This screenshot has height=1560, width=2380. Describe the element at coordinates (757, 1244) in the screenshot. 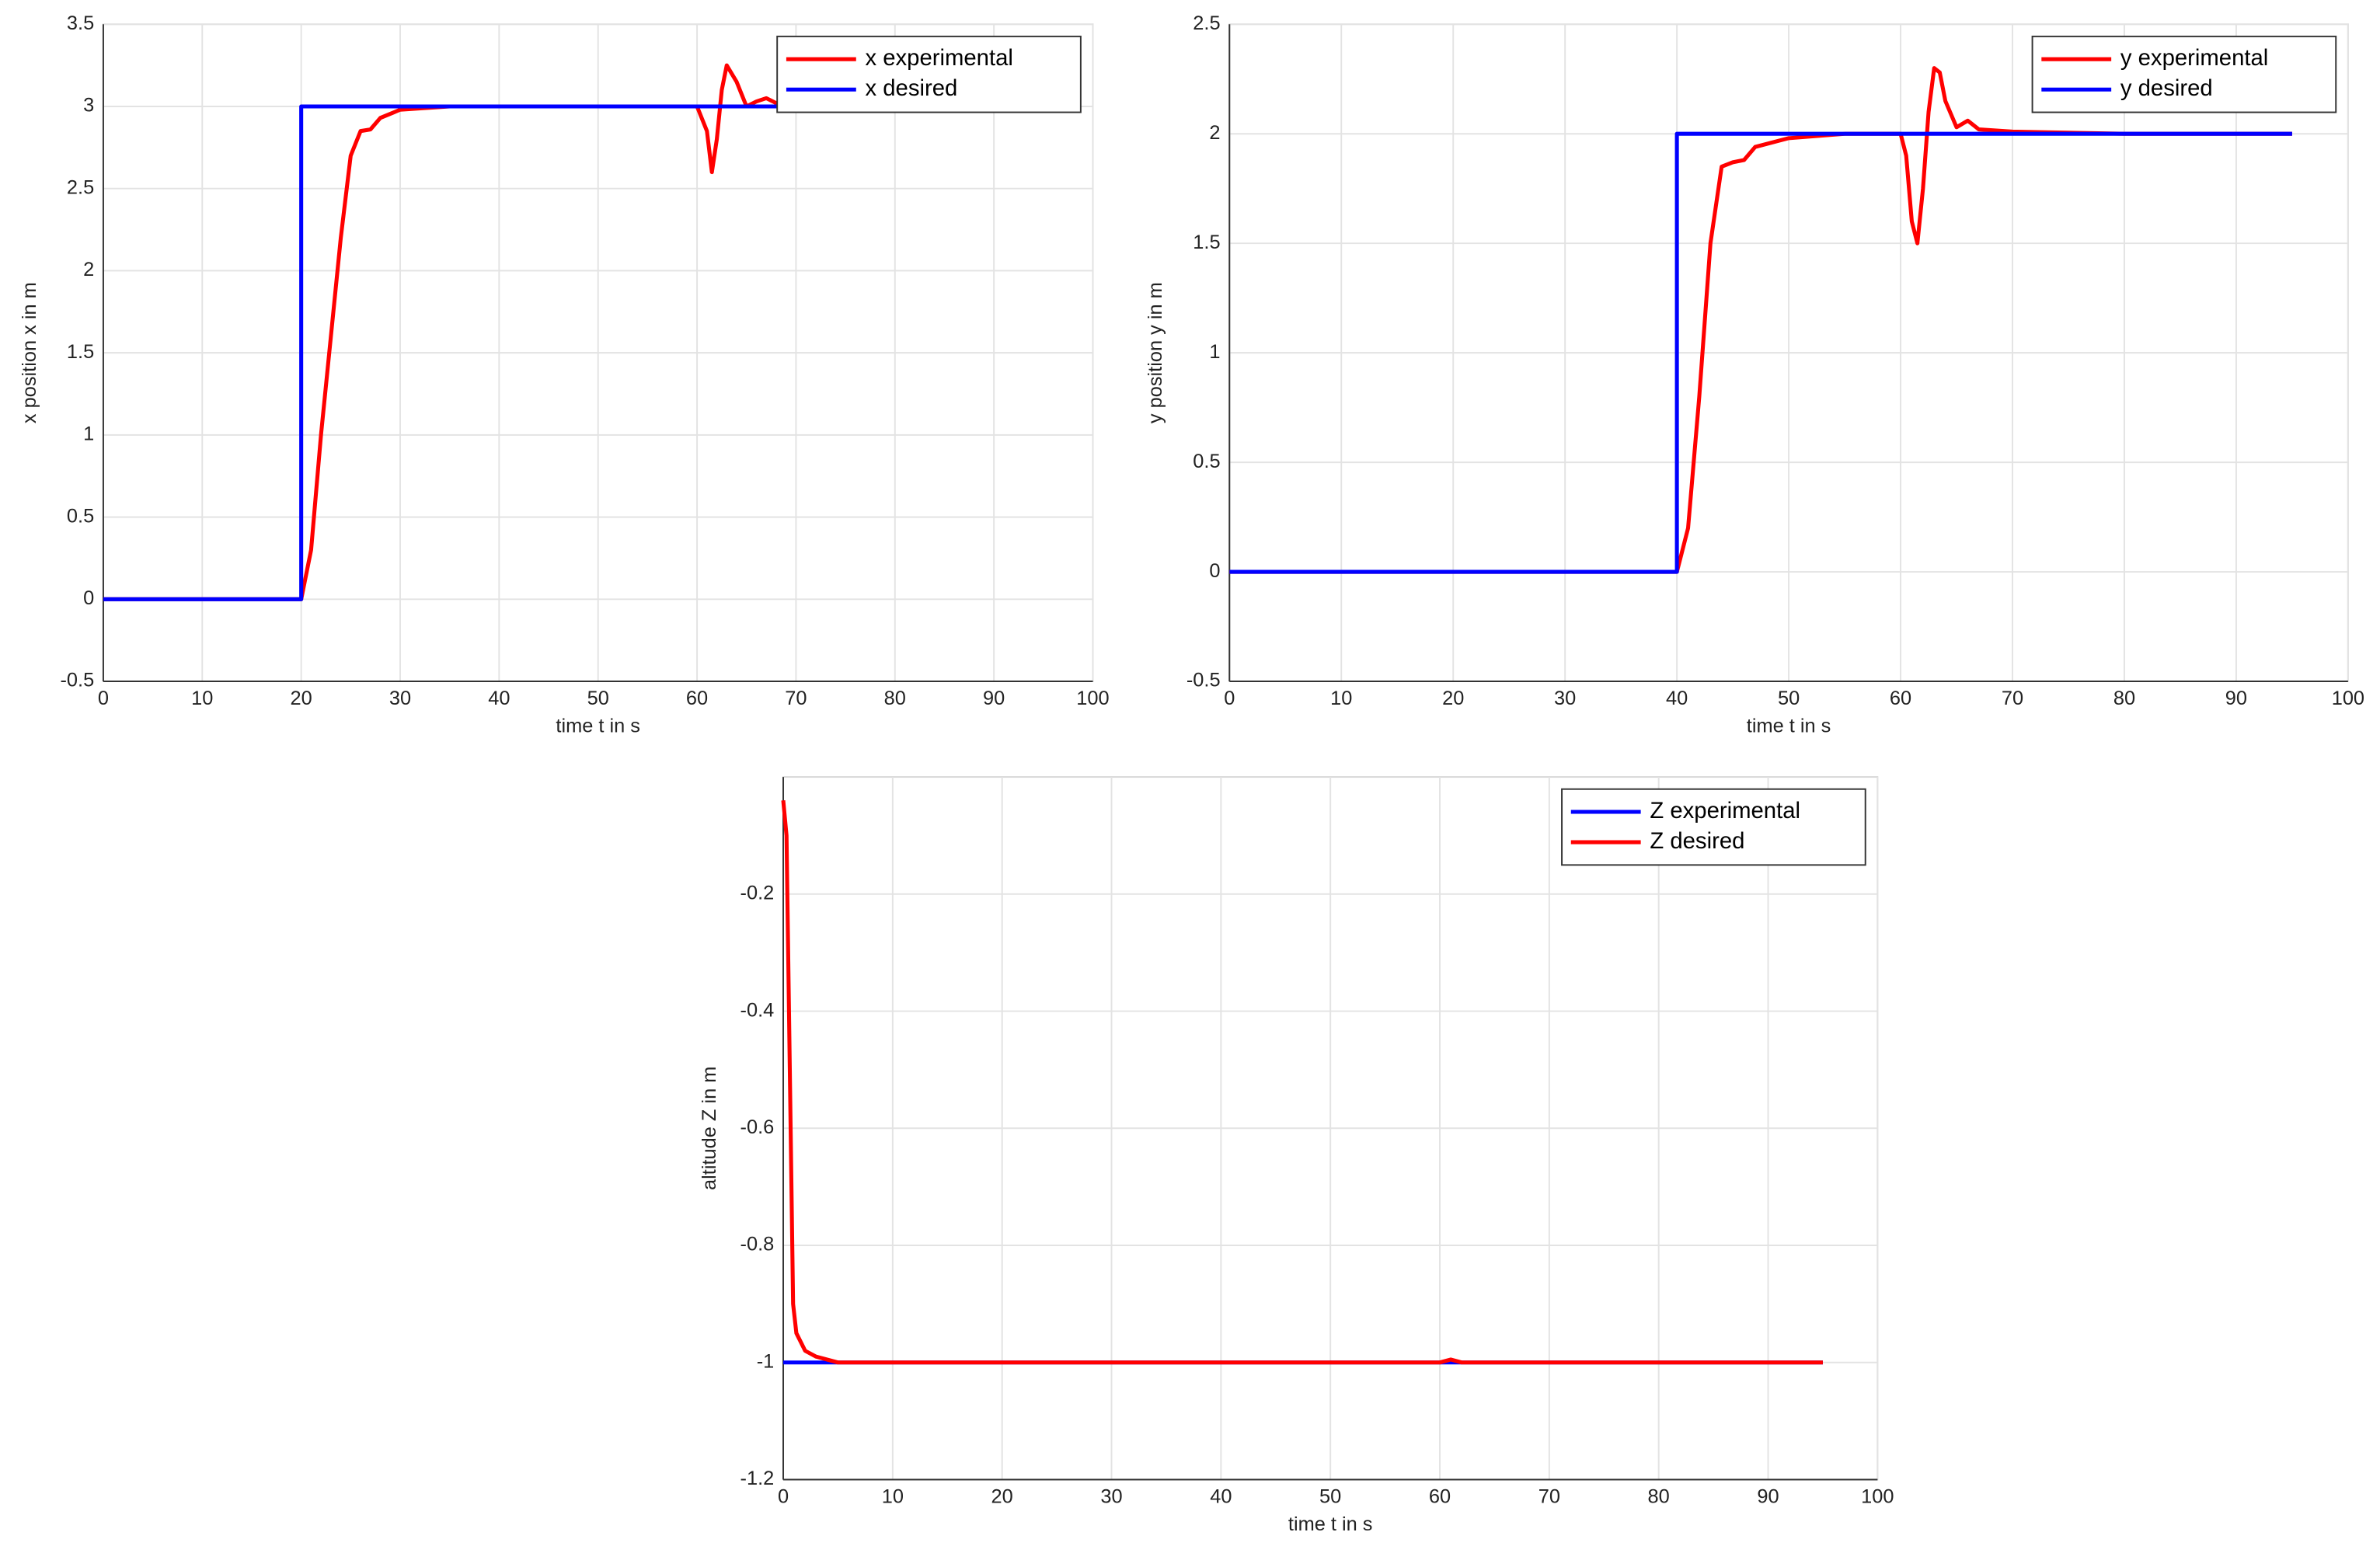

I see `y-tick-label: -0.8` at that location.